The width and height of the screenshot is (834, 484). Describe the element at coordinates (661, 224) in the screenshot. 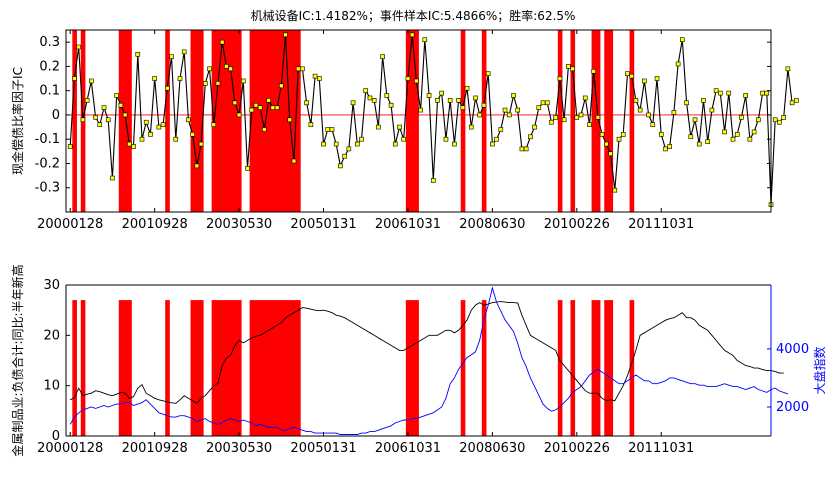

I see `ic-x-tick-label: 20111031` at that location.